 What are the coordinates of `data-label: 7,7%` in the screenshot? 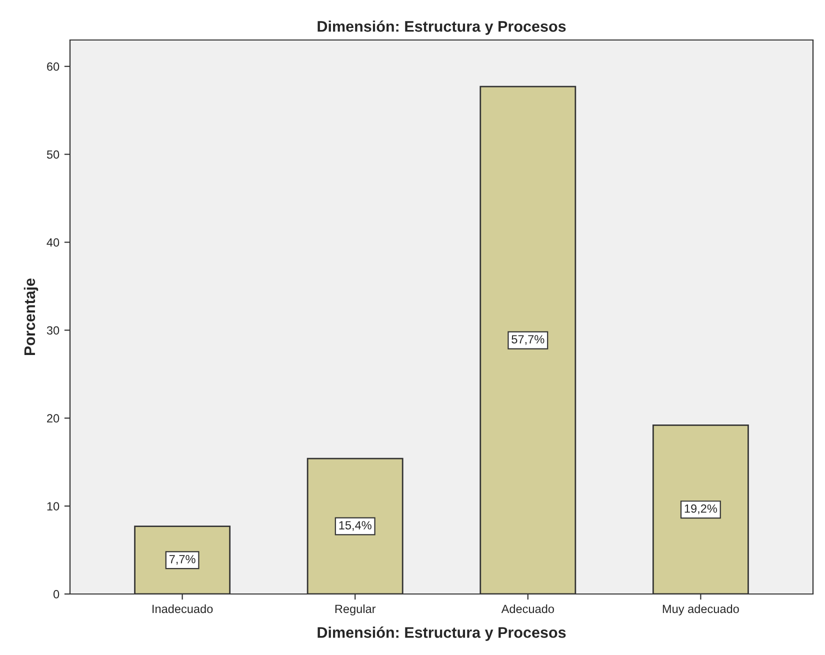 It's located at (182, 560).